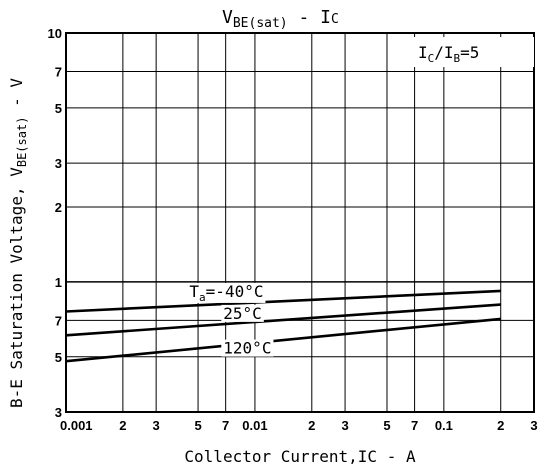 The width and height of the screenshot is (544, 473). I want to click on curve-label: Ta=-40°C, so click(226, 293).